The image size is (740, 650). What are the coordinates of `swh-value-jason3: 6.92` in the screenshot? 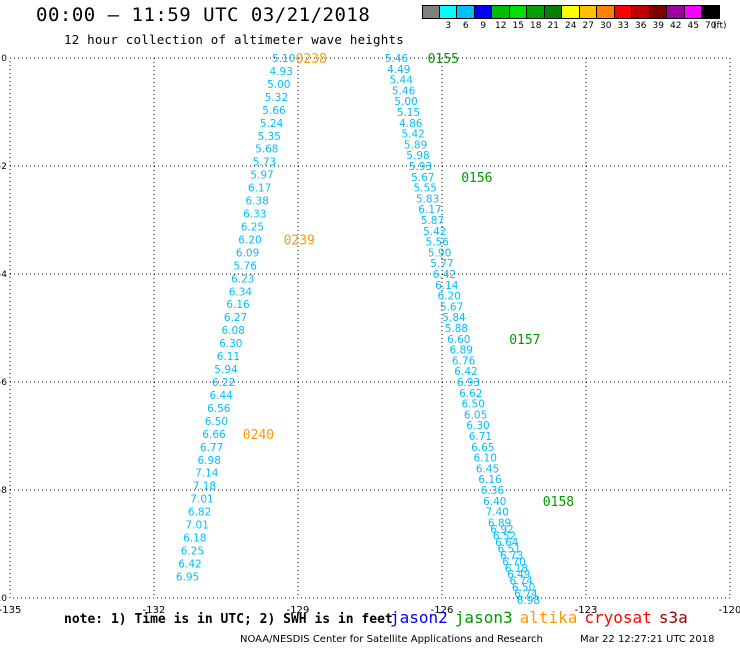 It's located at (501, 530).